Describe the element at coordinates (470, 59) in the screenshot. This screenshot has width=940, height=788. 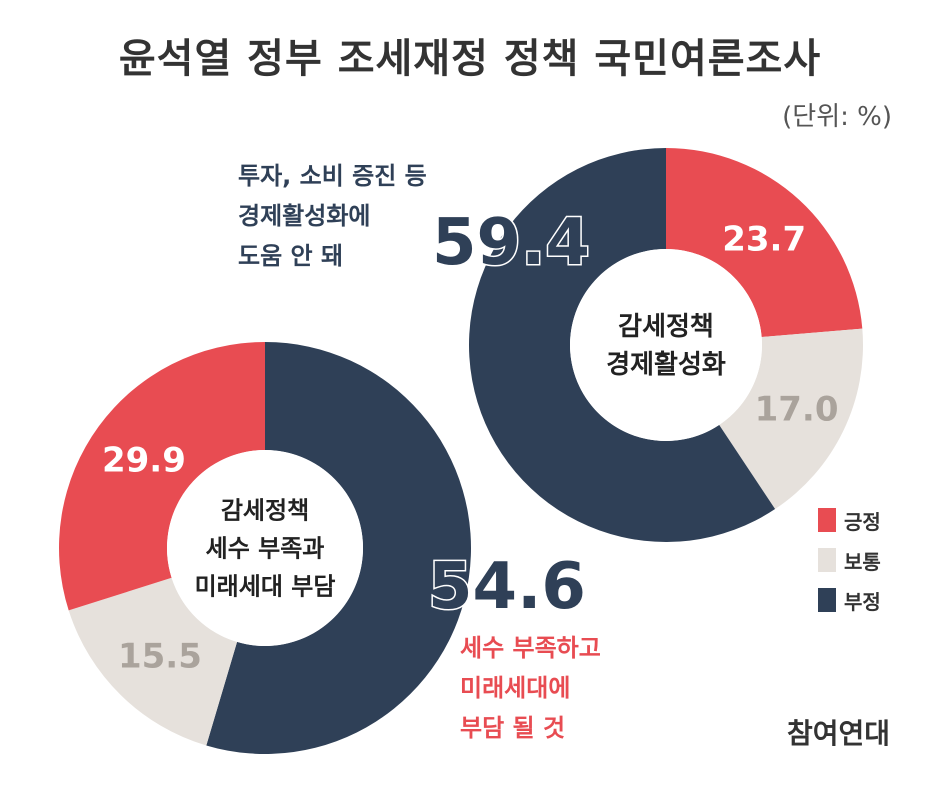
I see `chart-title: 윤석열 정부 조세재정 정책 국민여론조사` at that location.